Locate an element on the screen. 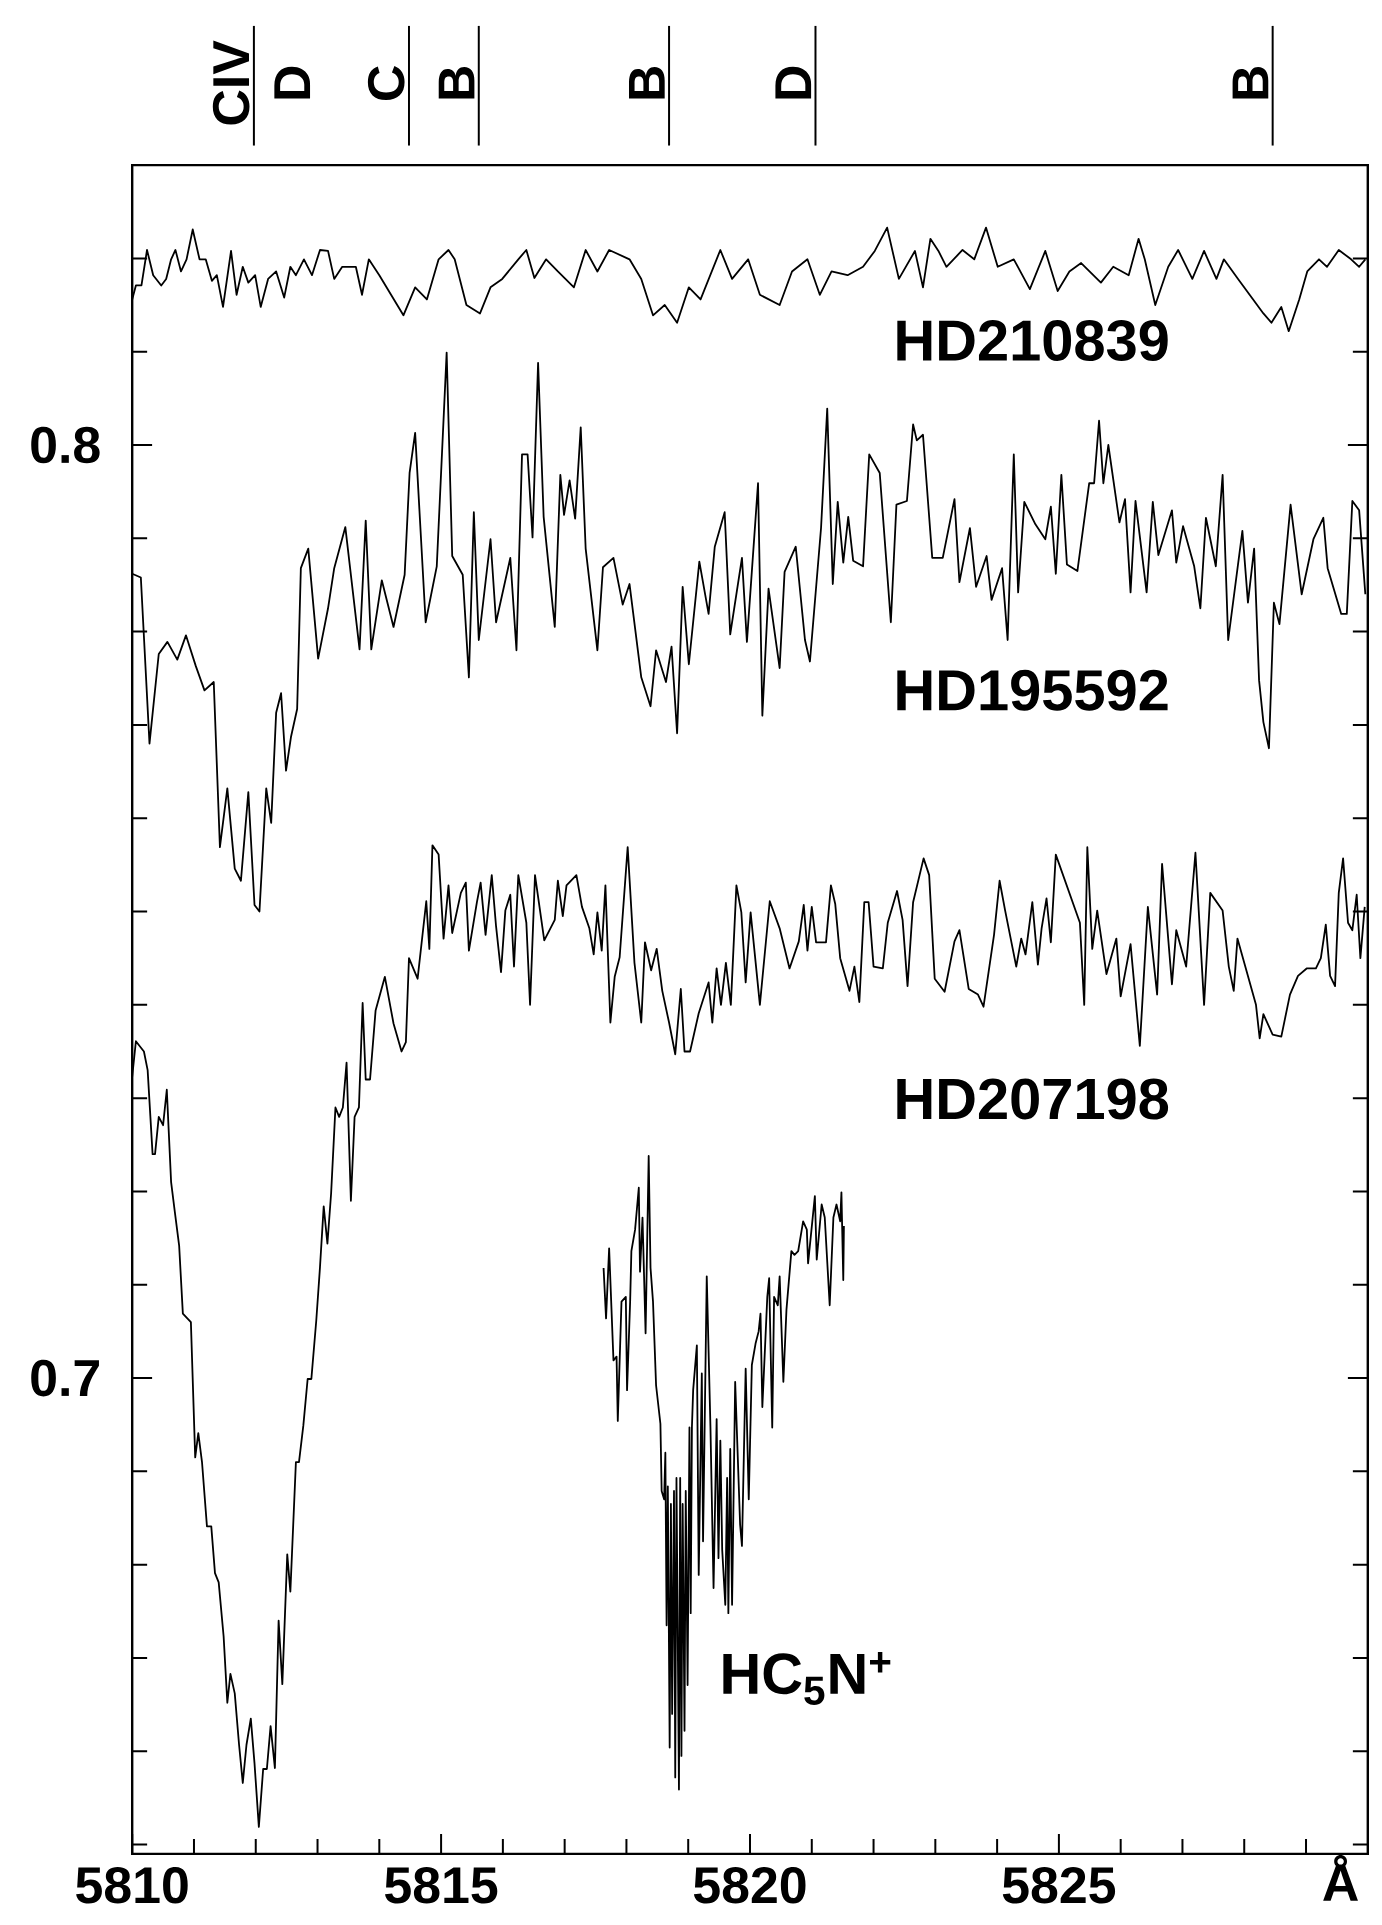  series-label: HC$_{5}$N$^{+}$ is located at coordinates (807, 1678).